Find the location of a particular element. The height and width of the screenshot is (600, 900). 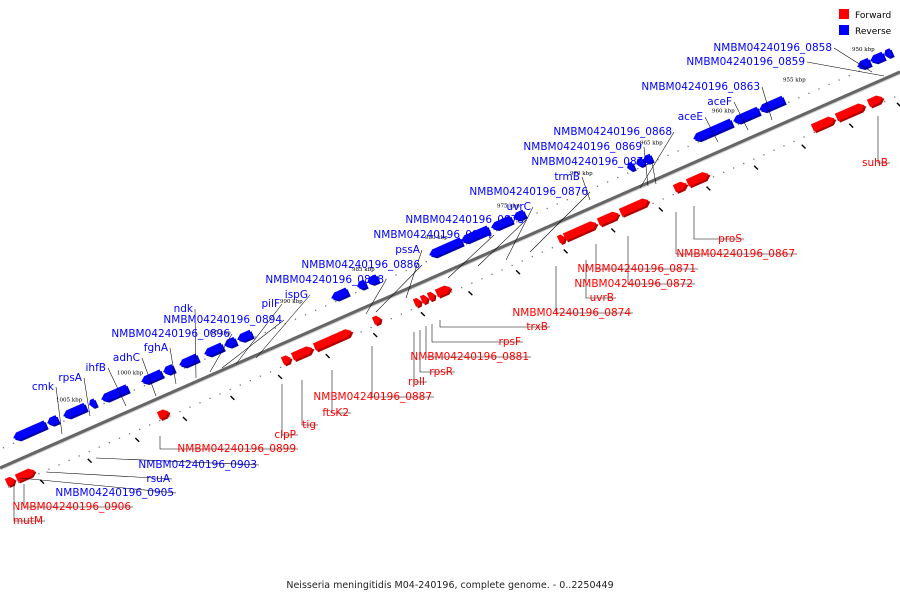

gene-label: NMBM04240196_0859 is located at coordinates (745, 62).